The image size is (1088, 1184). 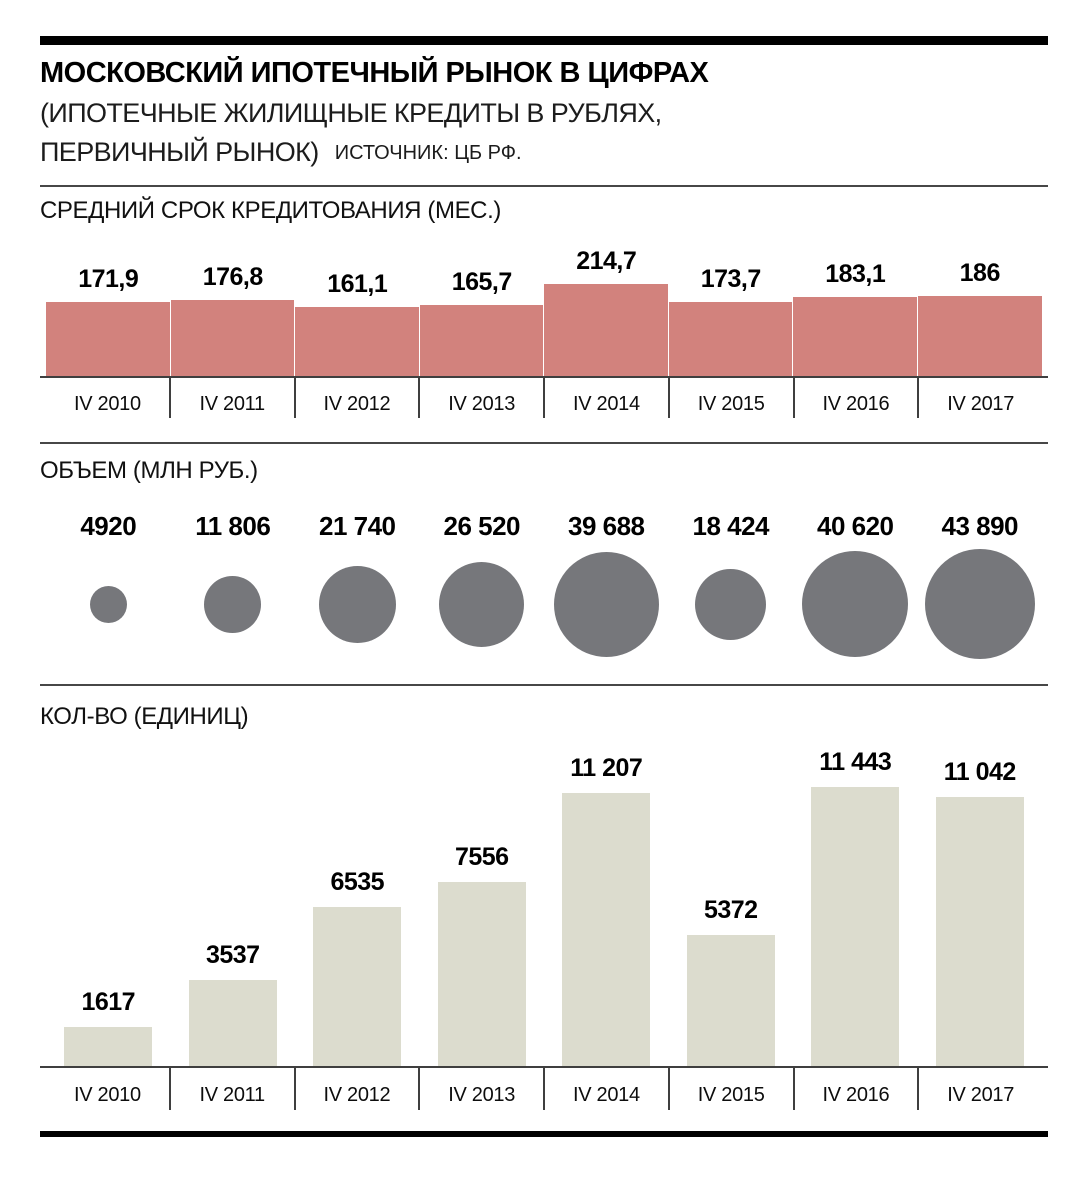 What do you see at coordinates (357, 284) in the screenshot?
I see `term-value-label: 161,1` at bounding box center [357, 284].